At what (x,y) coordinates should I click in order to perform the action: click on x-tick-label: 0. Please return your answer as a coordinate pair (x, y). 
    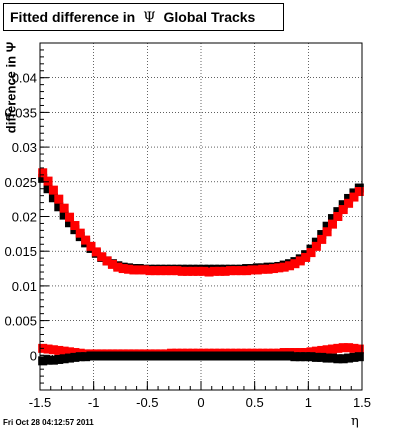
    Looking at the image, I should click on (200, 402).